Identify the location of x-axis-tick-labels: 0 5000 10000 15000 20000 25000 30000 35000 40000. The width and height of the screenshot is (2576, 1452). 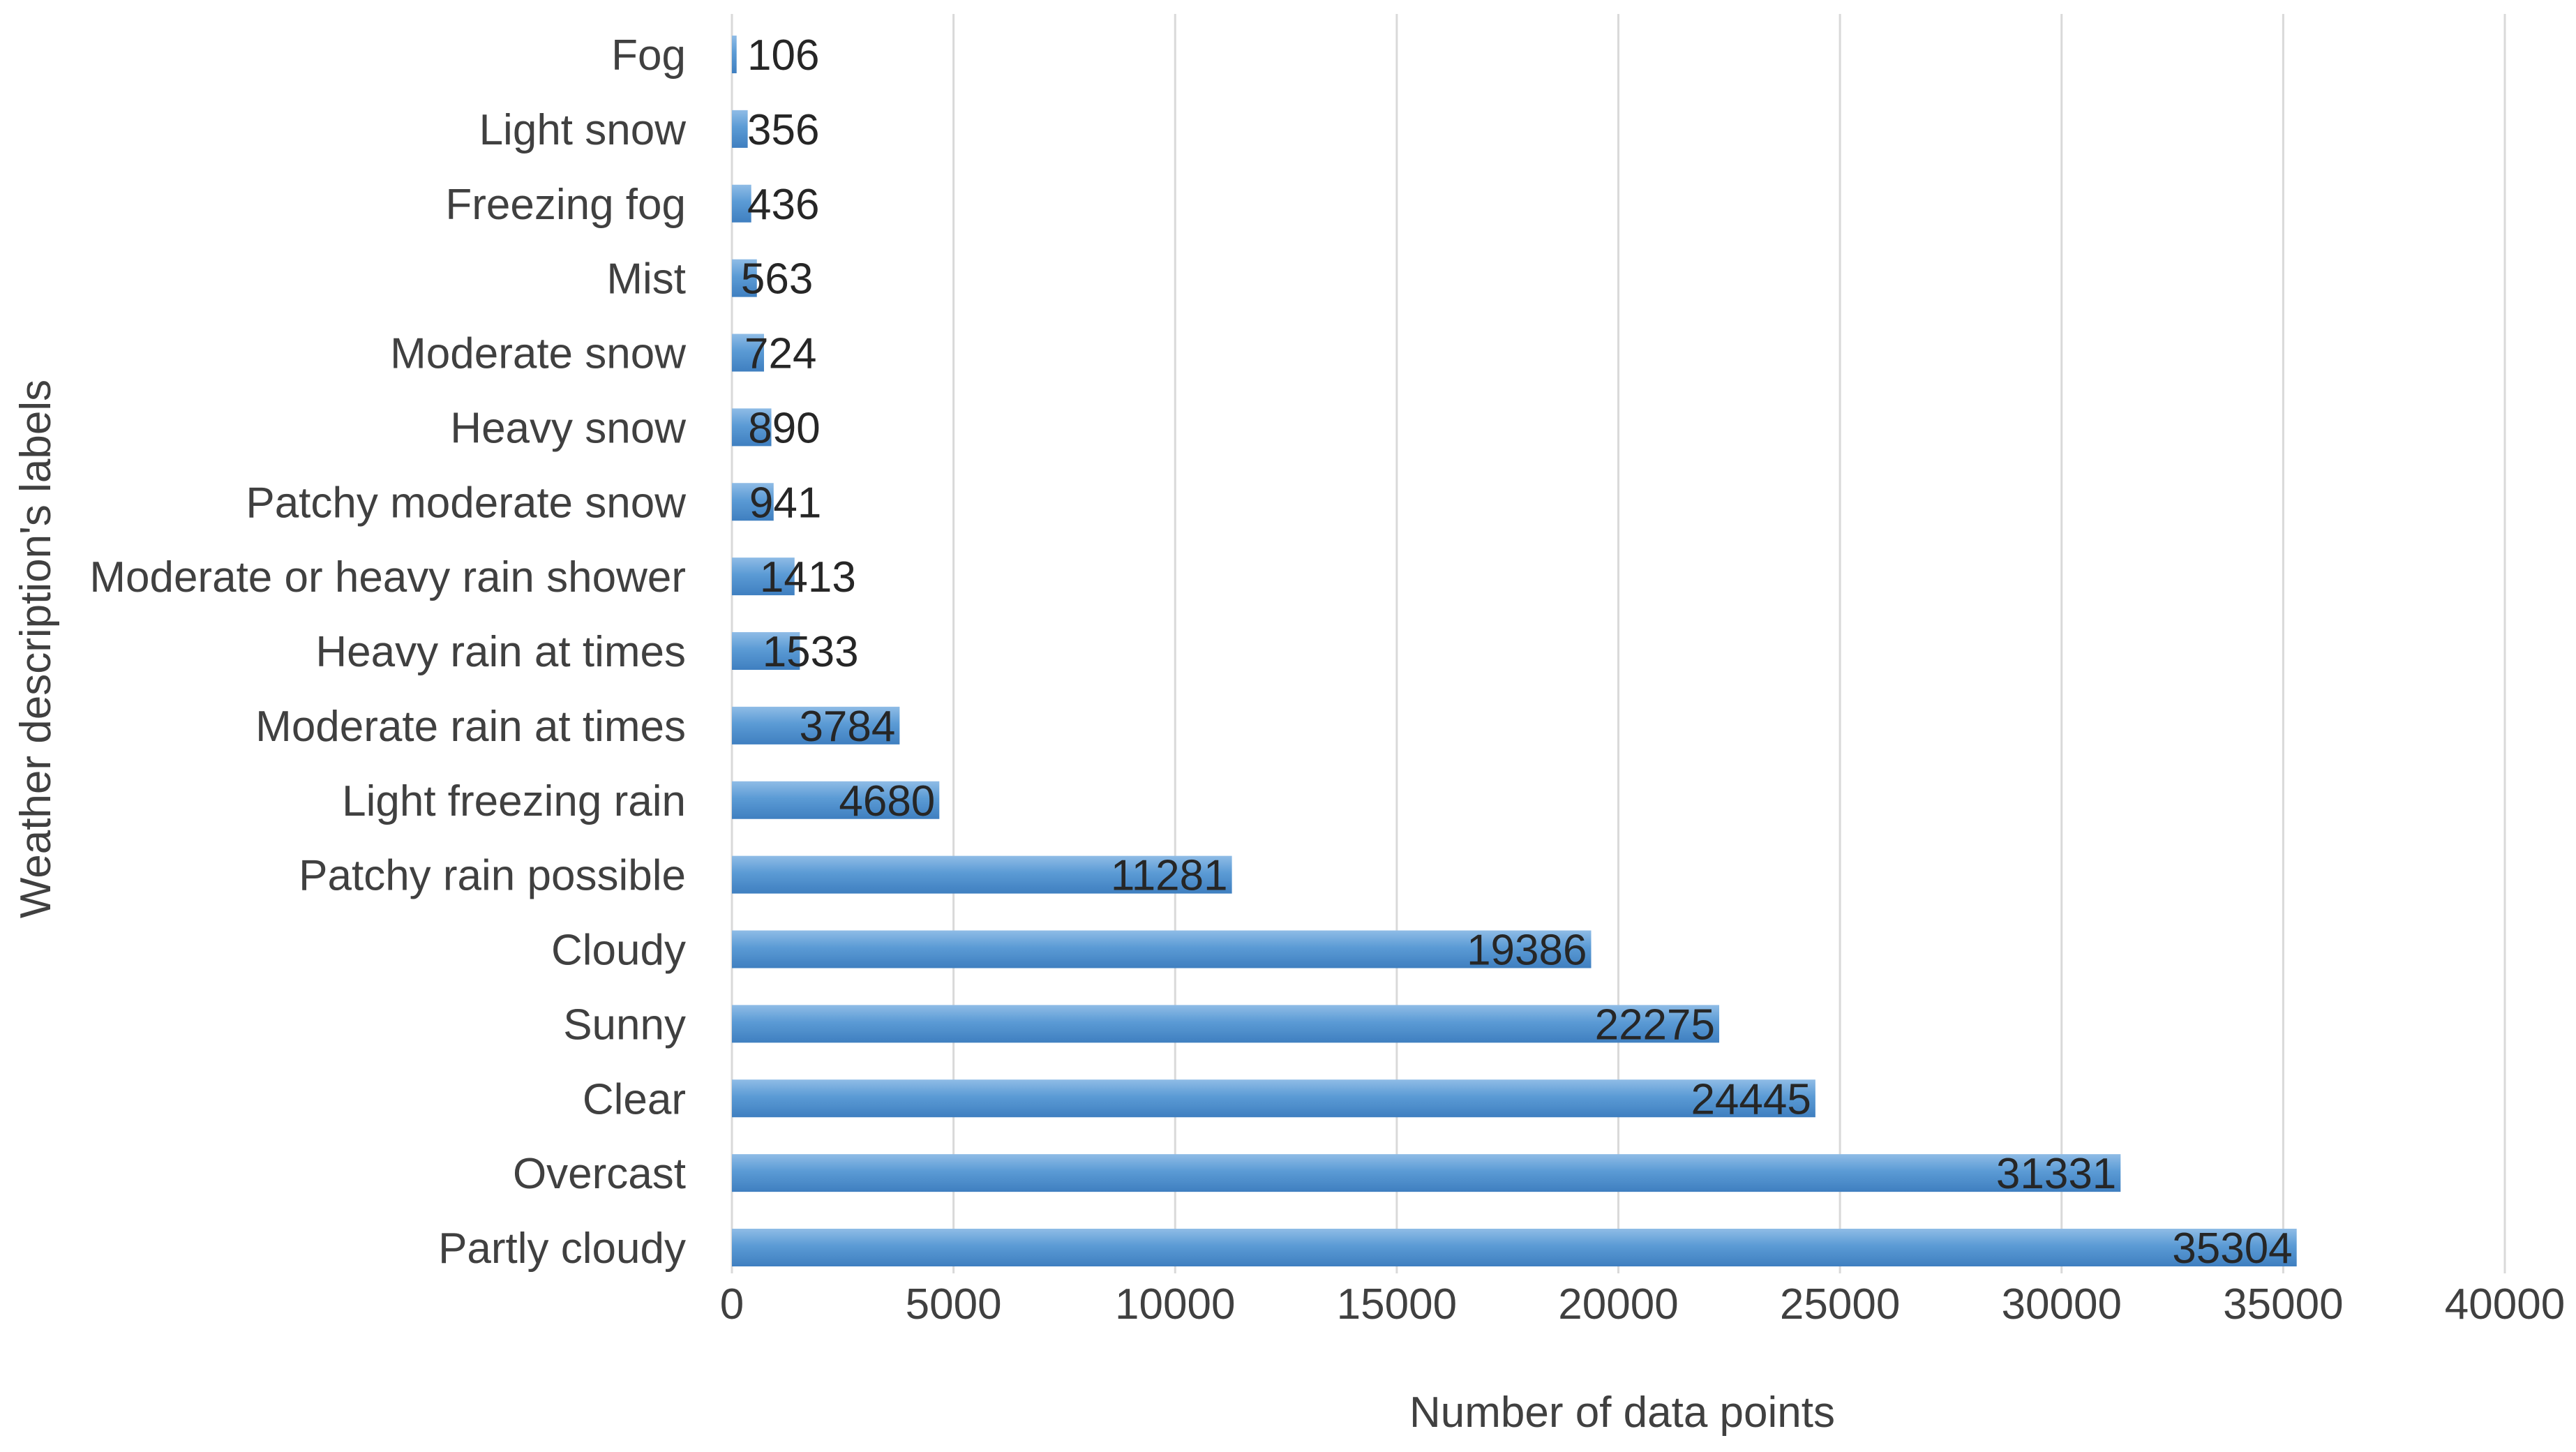
(1642, 1304).